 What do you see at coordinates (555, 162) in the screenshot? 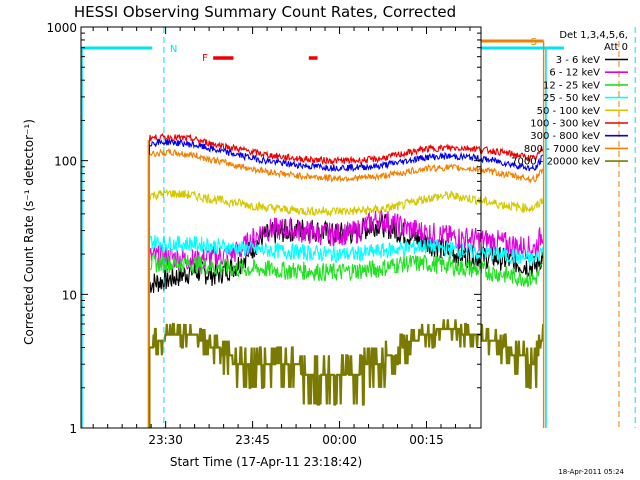
I see `legend-label: 7000 - 20000 keV` at bounding box center [555, 162].